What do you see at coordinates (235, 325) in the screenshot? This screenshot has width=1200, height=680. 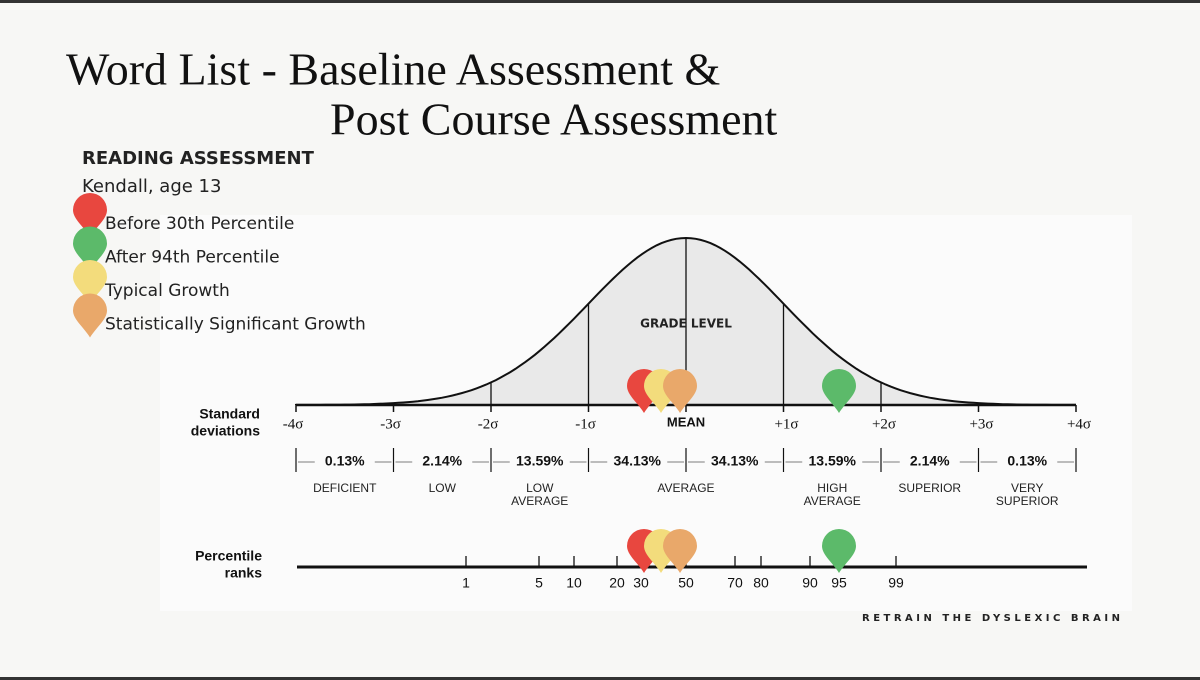 I see `legend-label: Statistically Significant Growth` at bounding box center [235, 325].